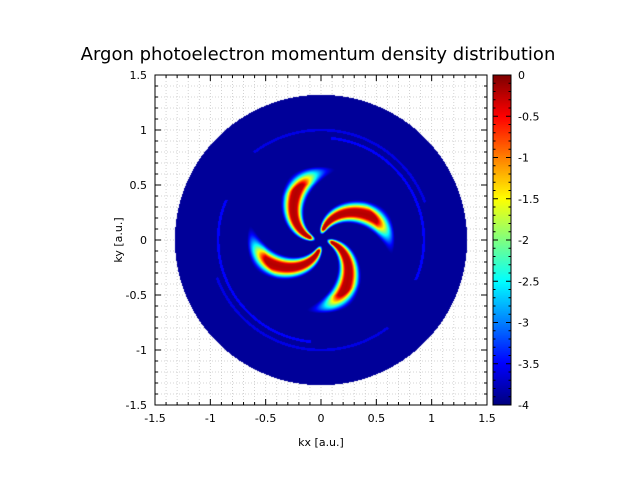  What do you see at coordinates (321, 418) in the screenshot?
I see `x-tick-label: 0` at bounding box center [321, 418].